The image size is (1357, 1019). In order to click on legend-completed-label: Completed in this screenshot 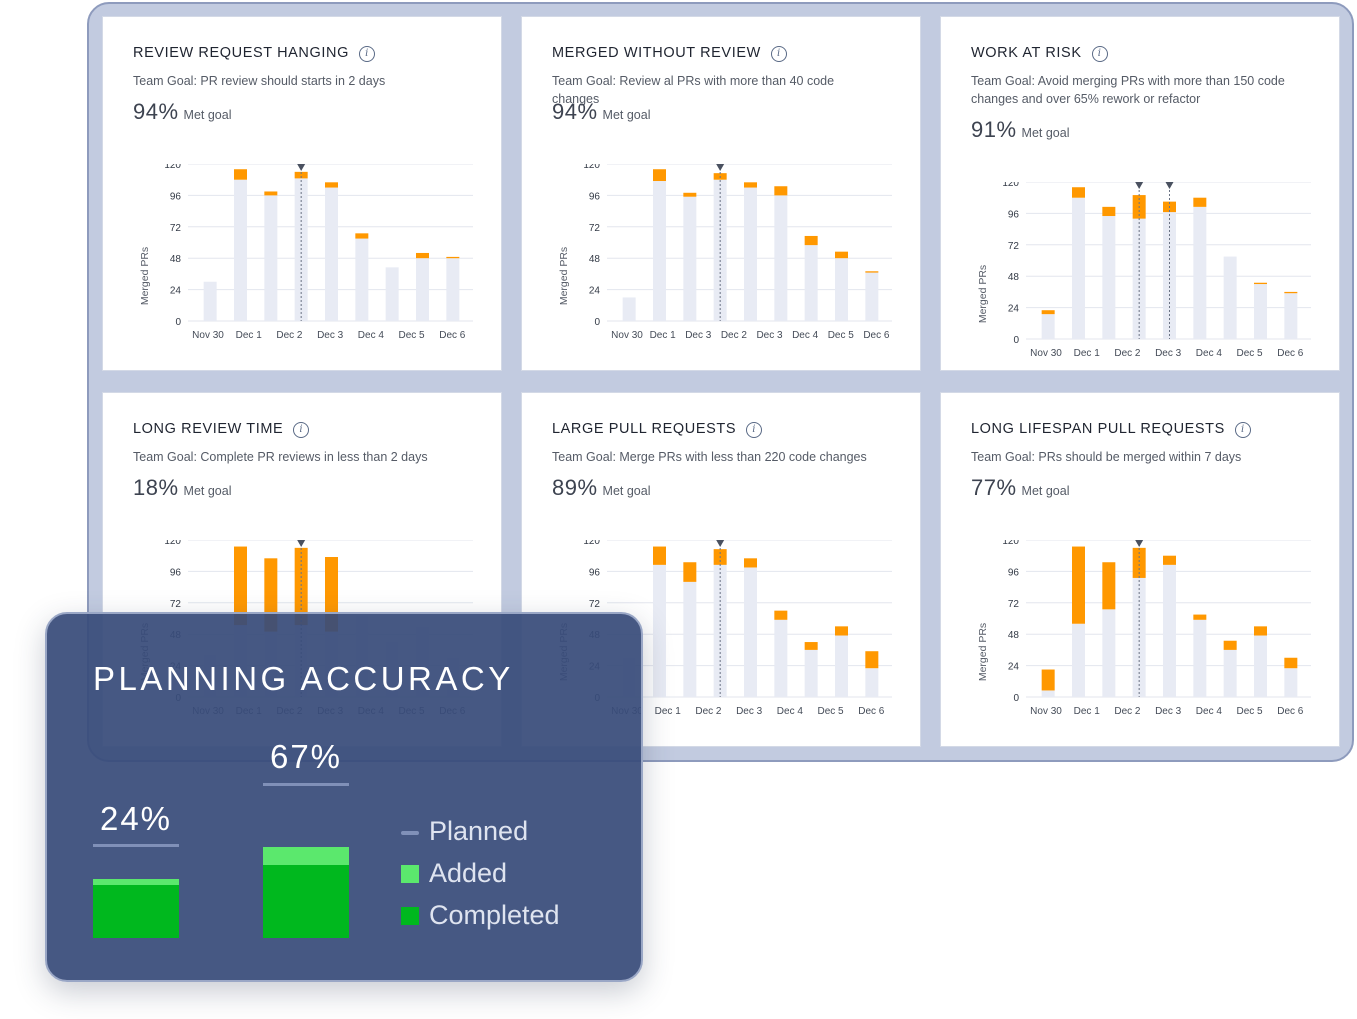, I will do `click(494, 915)`.